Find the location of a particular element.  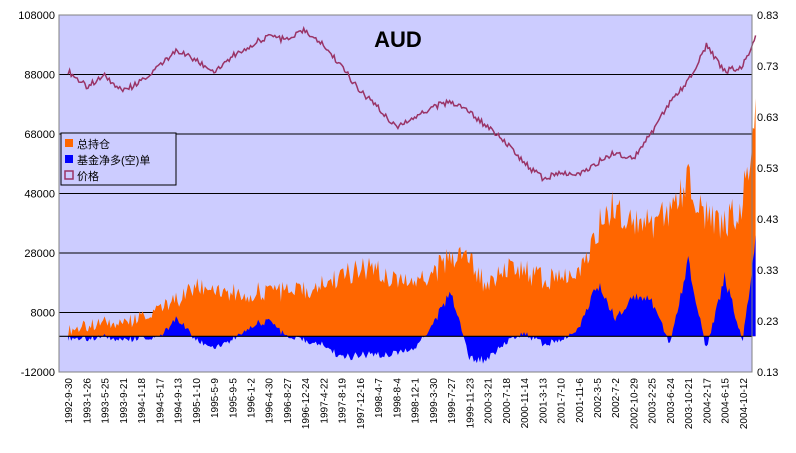

chart-title: AUD is located at coordinates (398, 39).